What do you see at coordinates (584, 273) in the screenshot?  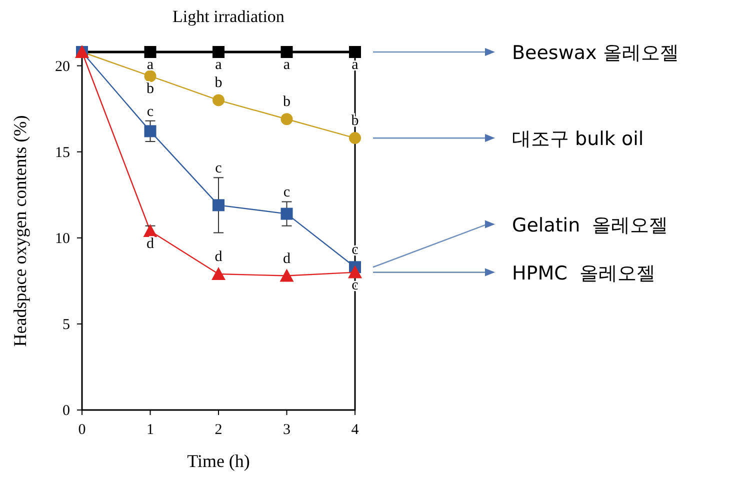 I see `text: HPMC 올레오젤` at bounding box center [584, 273].